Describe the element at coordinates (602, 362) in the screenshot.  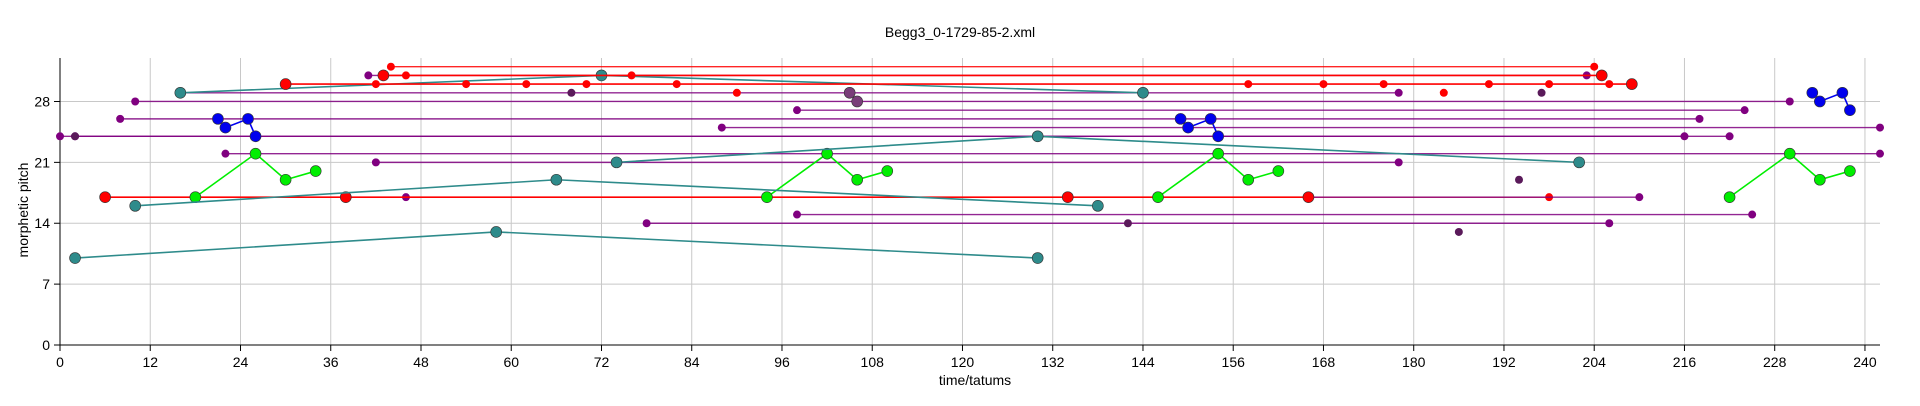
I see `x-tick-label: 72` at that location.